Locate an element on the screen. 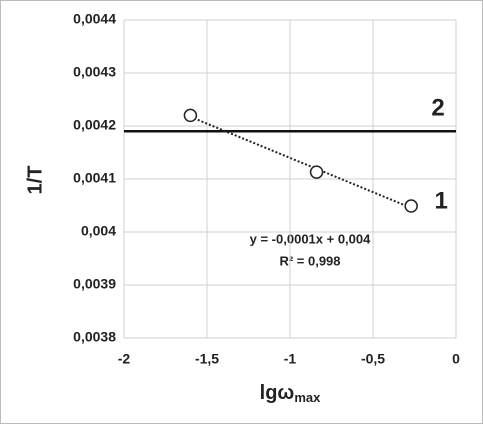 The width and height of the screenshot is (483, 429). y-axis-label: 1/T is located at coordinates (35, 180).